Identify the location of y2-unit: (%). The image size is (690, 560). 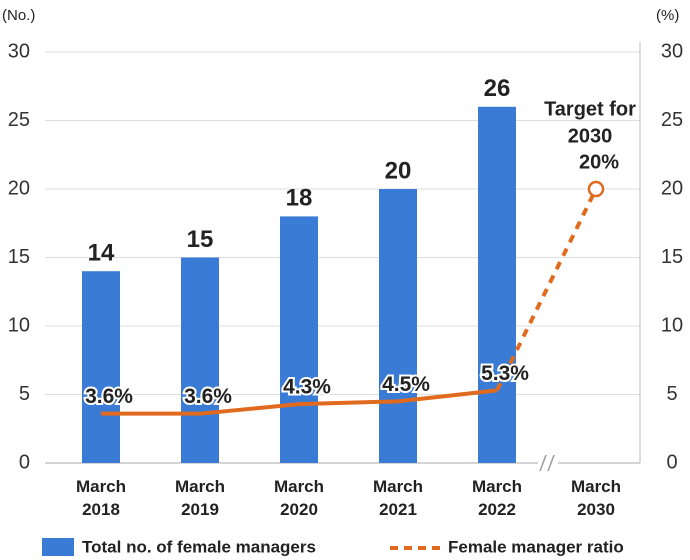
(667, 15).